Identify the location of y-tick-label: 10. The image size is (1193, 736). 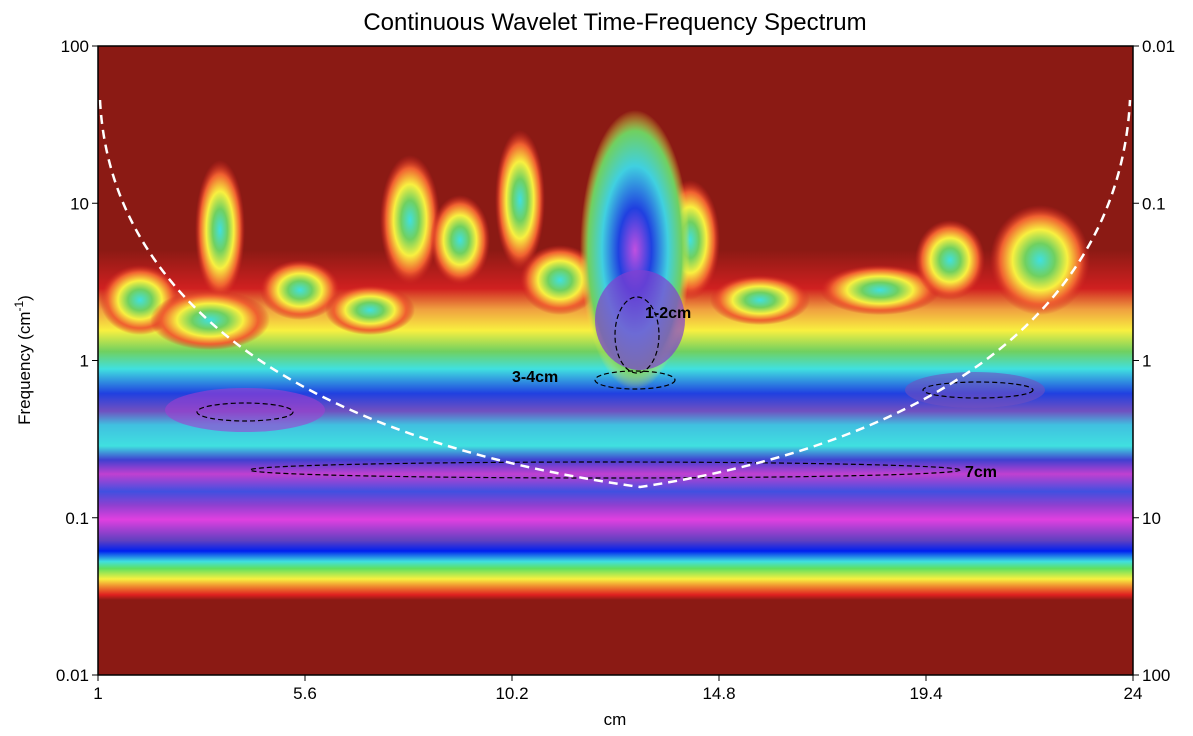
(79, 203).